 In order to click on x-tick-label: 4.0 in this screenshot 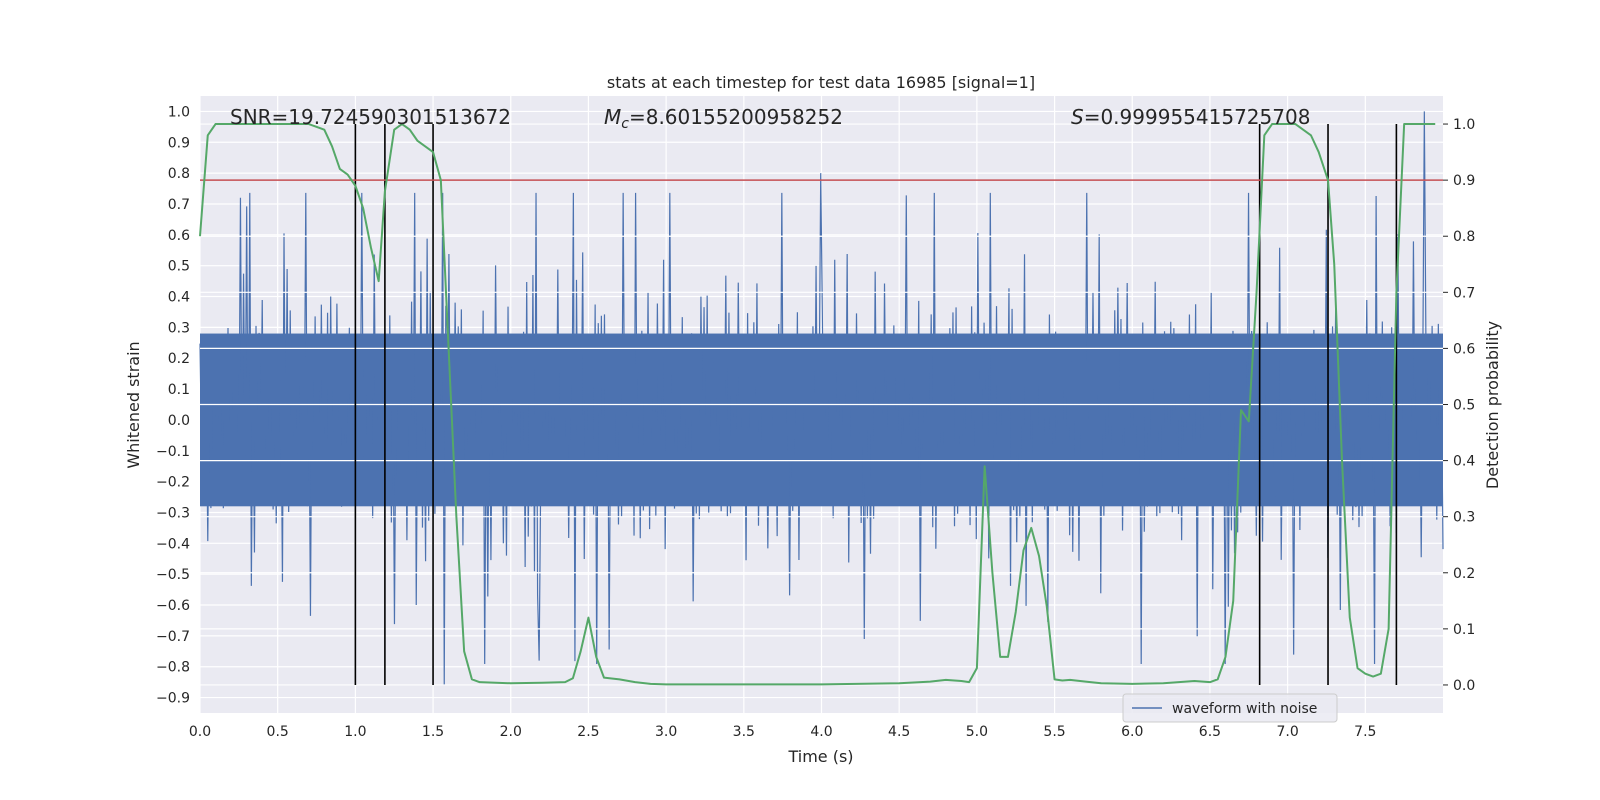, I will do `click(821, 732)`.